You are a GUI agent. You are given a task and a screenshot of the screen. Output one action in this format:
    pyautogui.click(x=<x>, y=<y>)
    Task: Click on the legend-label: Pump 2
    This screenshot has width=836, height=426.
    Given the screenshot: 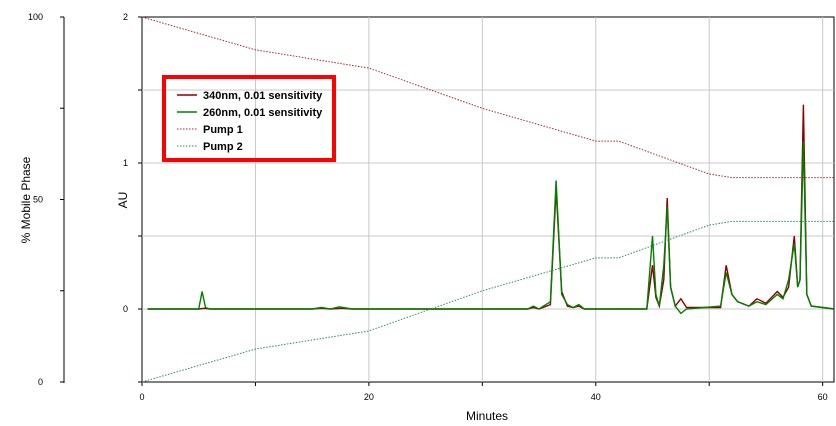 What is the action you would take?
    pyautogui.click(x=223, y=147)
    